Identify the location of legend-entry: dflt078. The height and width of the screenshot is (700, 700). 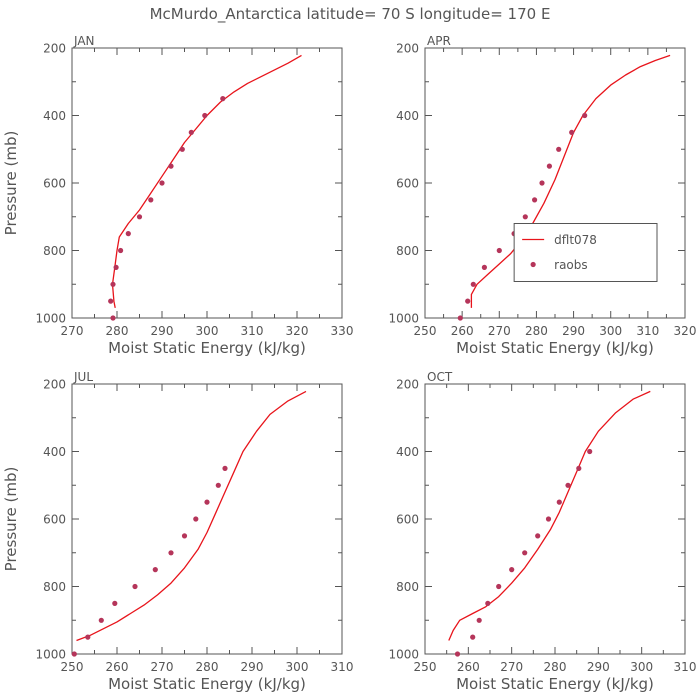
(575, 240).